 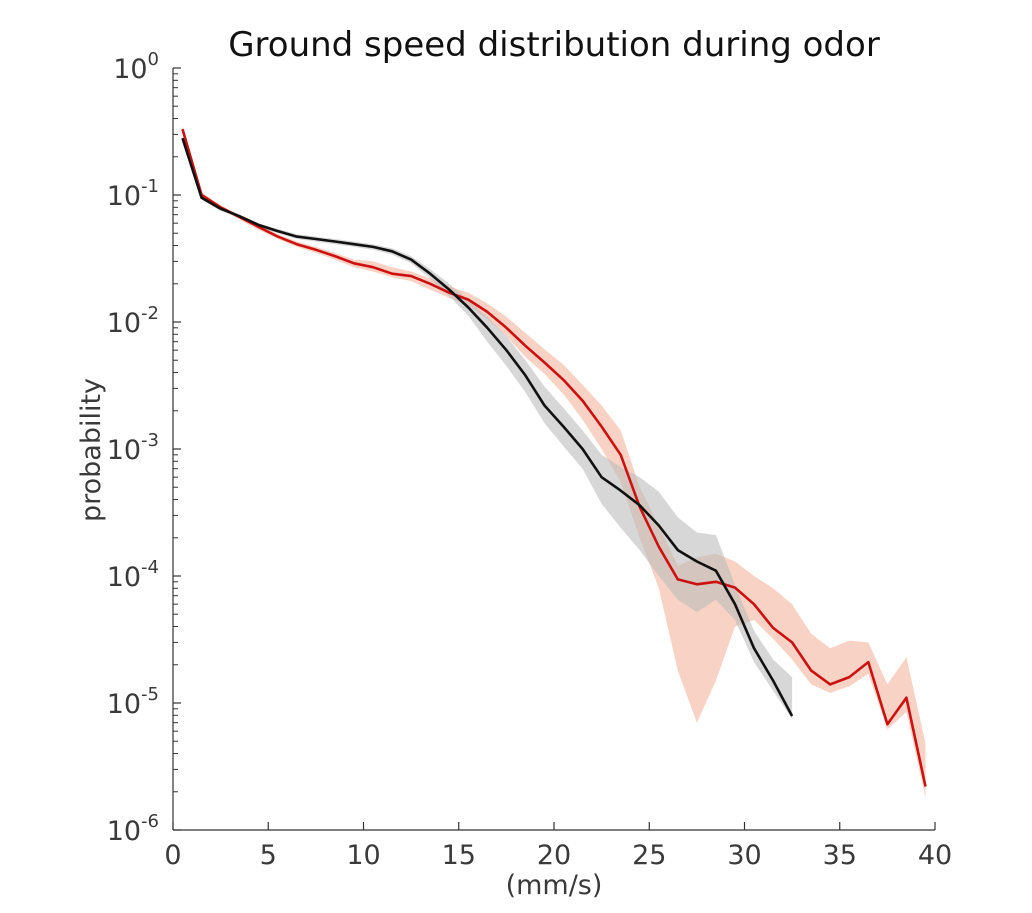 What do you see at coordinates (935, 855) in the screenshot?
I see `x-tick-label: 40` at bounding box center [935, 855].